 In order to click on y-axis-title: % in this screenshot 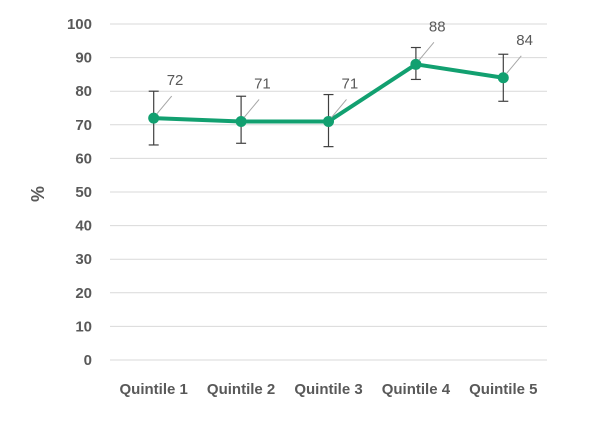, I will do `click(38, 194)`.